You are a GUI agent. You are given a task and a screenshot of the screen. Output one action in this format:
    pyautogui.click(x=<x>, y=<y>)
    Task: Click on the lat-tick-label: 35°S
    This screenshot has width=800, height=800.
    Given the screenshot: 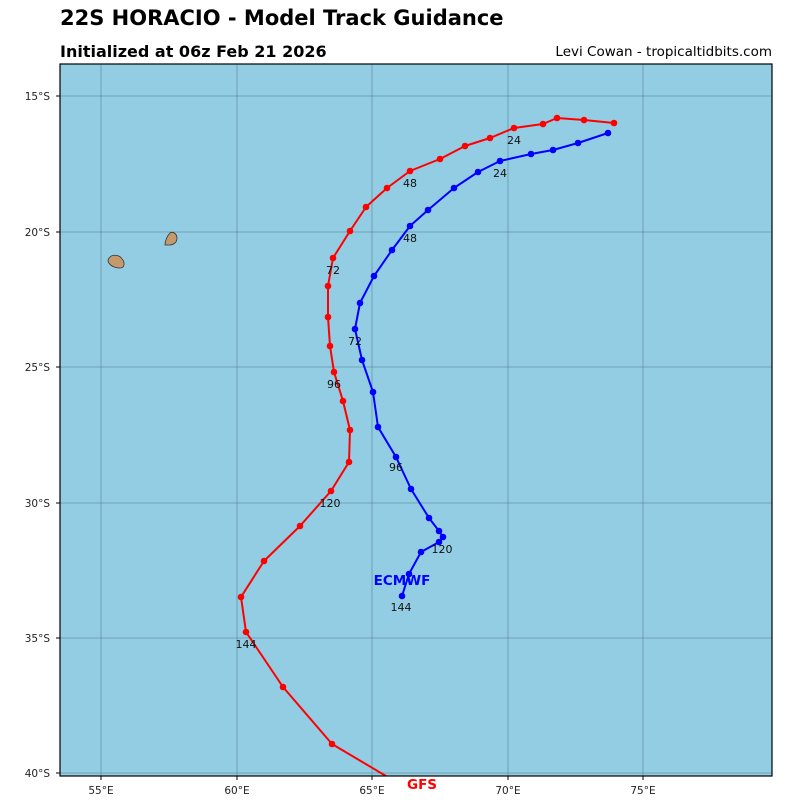 What is the action you would take?
    pyautogui.click(x=38, y=639)
    